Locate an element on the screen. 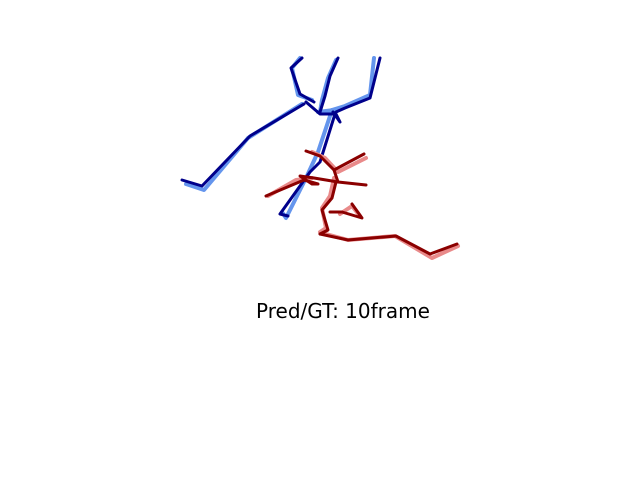 The height and width of the screenshot is (480, 640). gt-blue-skeleton is located at coordinates (280, 138).